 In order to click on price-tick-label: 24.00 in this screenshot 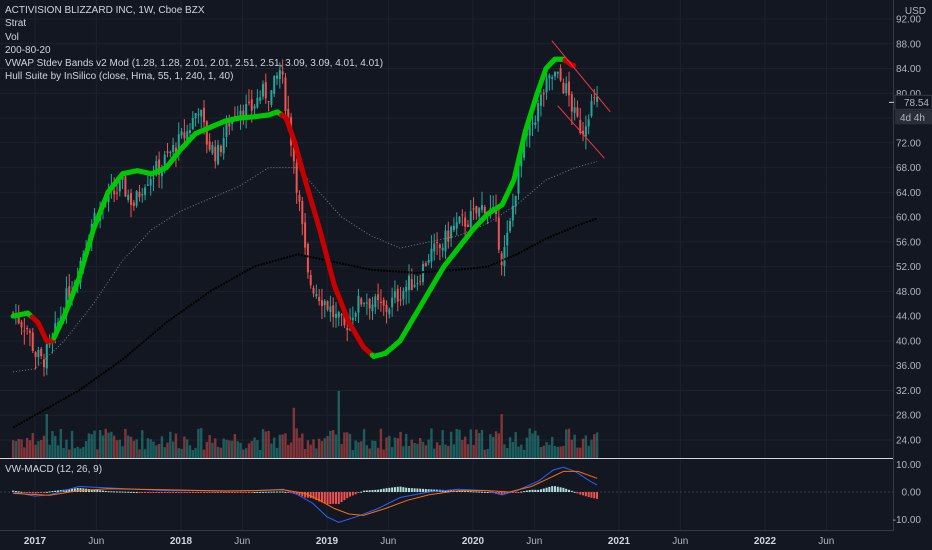, I will do `click(908, 441)`.